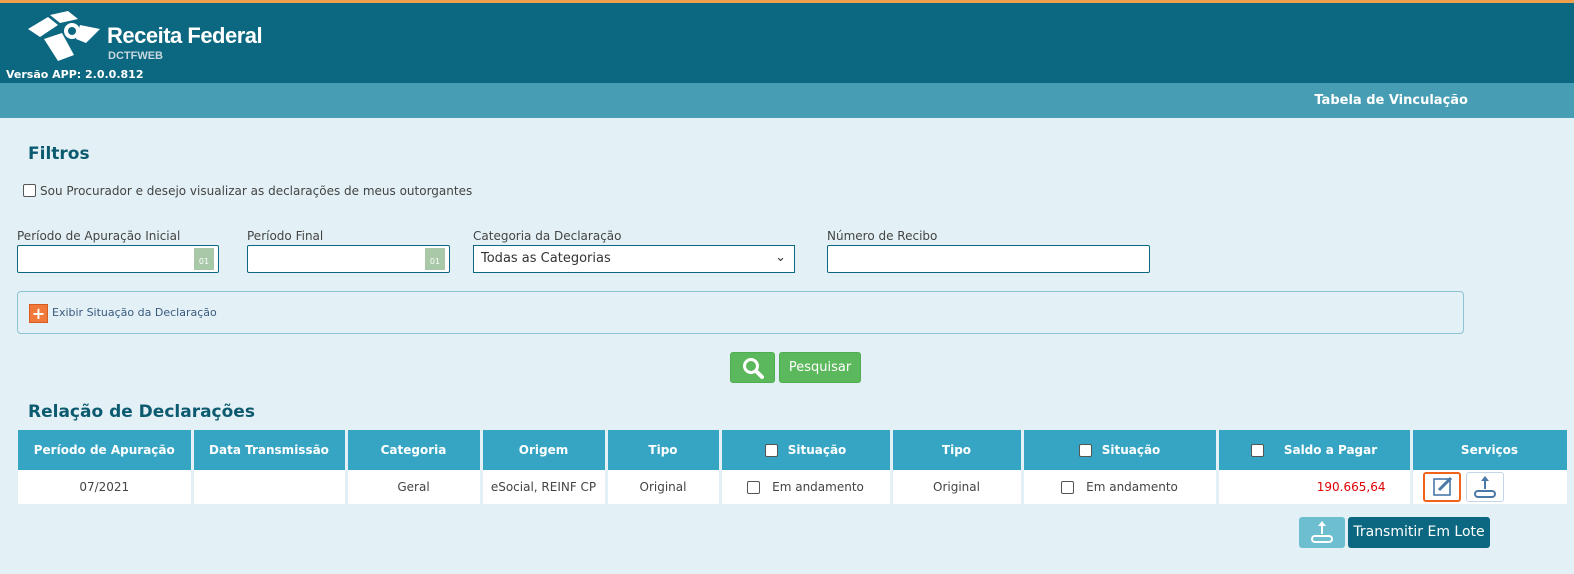 The width and height of the screenshot is (1574, 574). Describe the element at coordinates (141, 412) in the screenshot. I see `list-title: Relação de Declarações` at that location.